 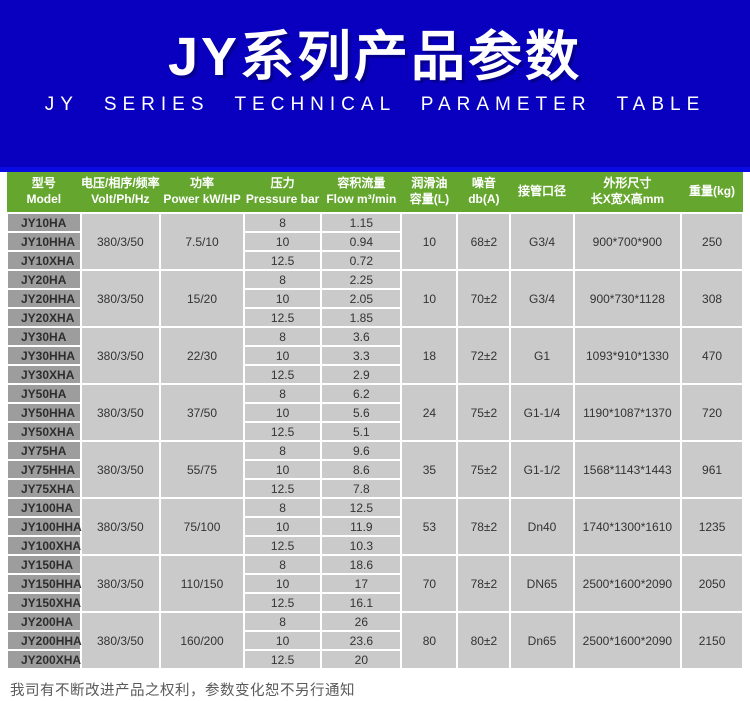 What do you see at coordinates (484, 412) in the screenshot?
I see `noise-cell: 75±2` at bounding box center [484, 412].